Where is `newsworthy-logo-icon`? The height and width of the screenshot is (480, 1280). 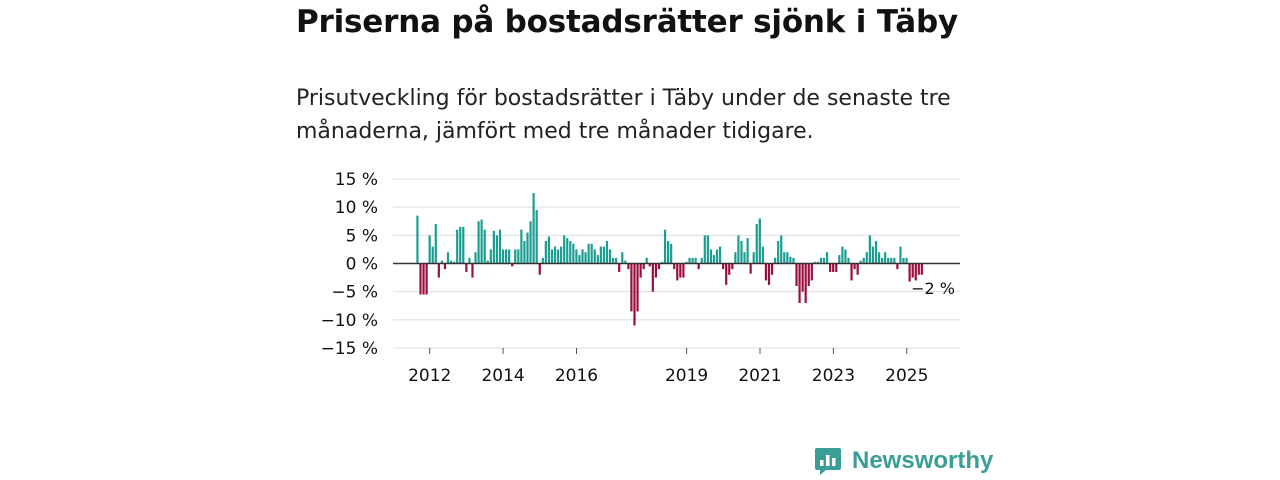 newsworthy-logo-icon is located at coordinates (828, 461).